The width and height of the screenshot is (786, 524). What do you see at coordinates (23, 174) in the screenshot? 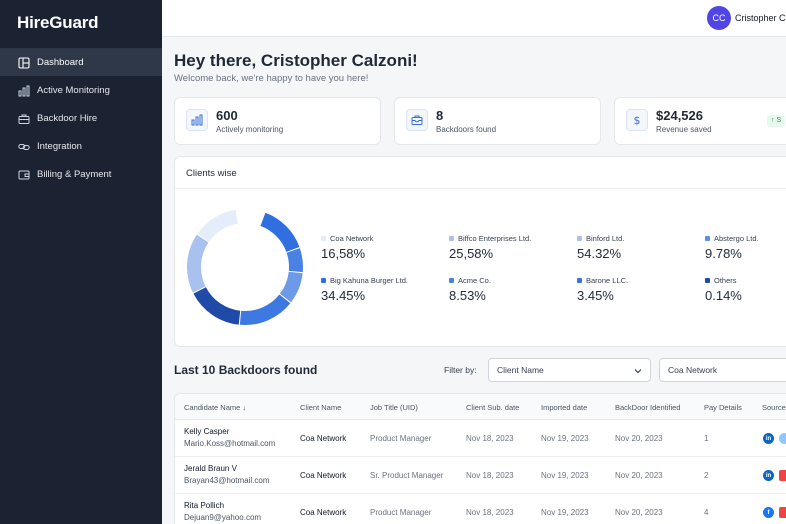
I see `wallet-icon` at bounding box center [23, 174].